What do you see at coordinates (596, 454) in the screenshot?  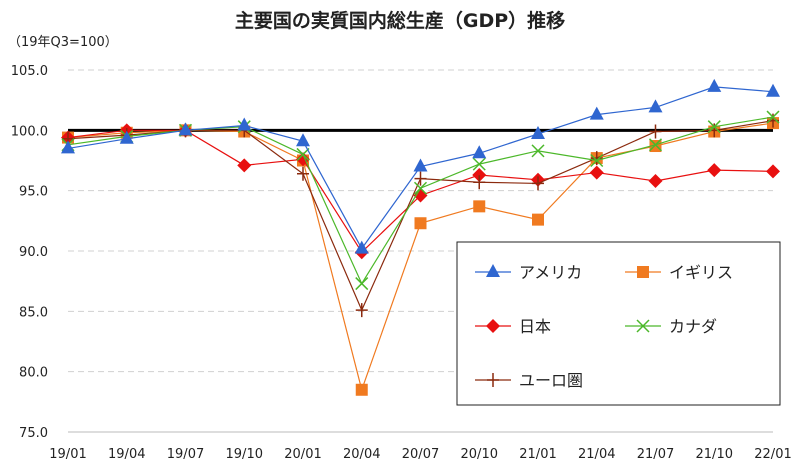 I see `x-tick-label: 21/04` at bounding box center [596, 454].